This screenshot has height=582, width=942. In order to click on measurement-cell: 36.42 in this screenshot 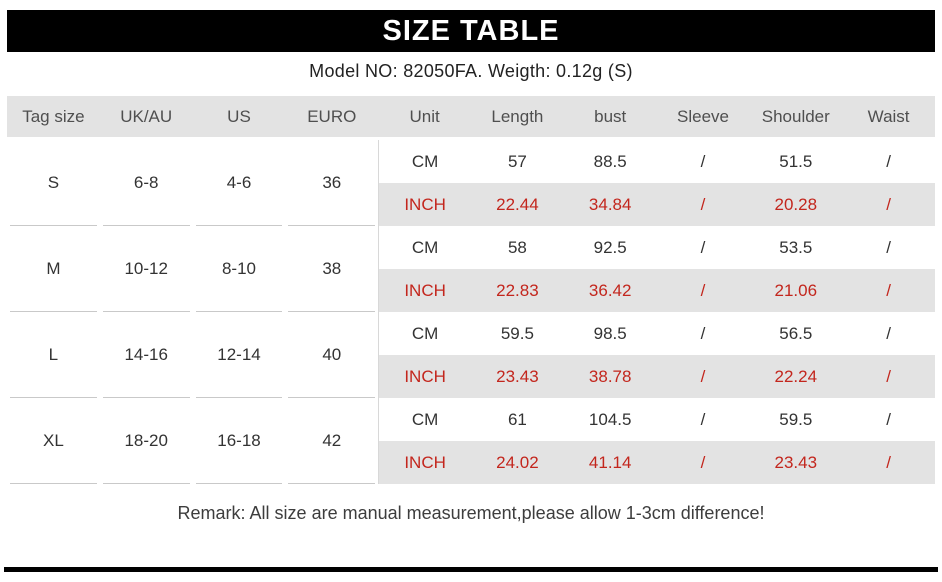, I will do `click(610, 290)`.